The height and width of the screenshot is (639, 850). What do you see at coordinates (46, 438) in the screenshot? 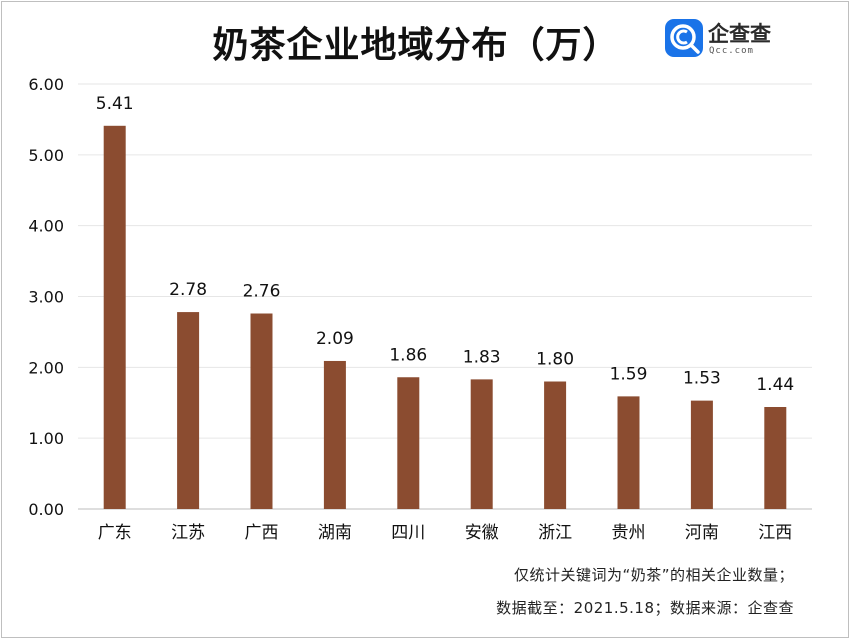
I see `y-tick-label: 1.00` at bounding box center [46, 438].